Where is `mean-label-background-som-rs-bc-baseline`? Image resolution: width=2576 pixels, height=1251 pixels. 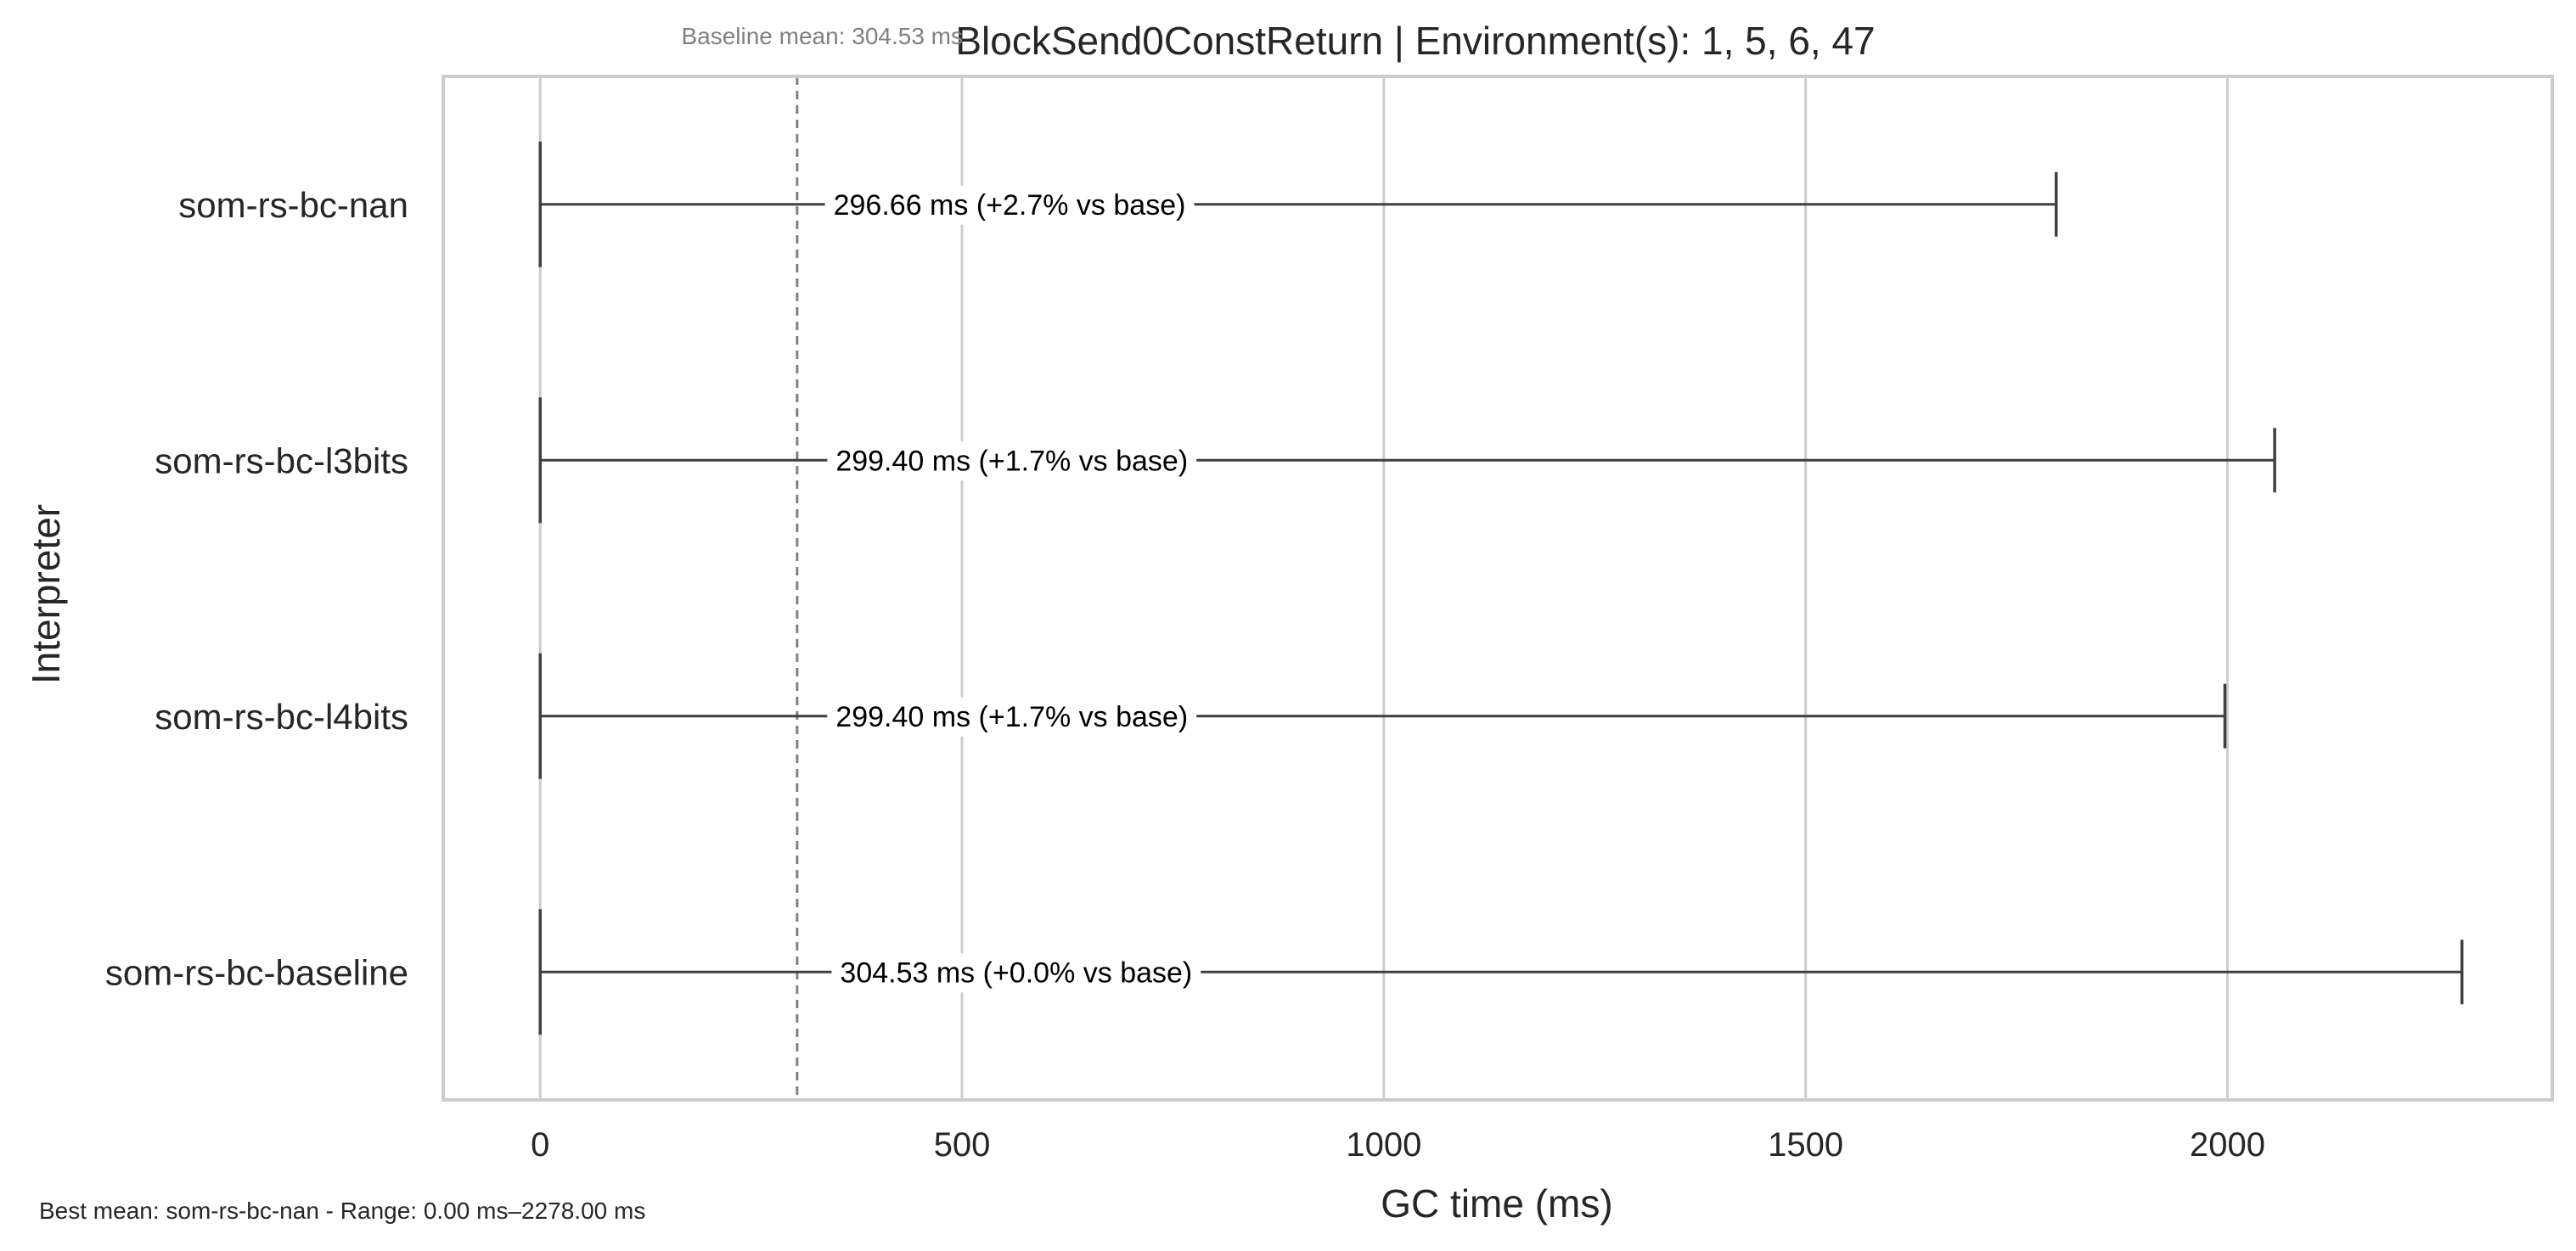
mean-label-background-som-rs-bc-baseline is located at coordinates (1016, 973).